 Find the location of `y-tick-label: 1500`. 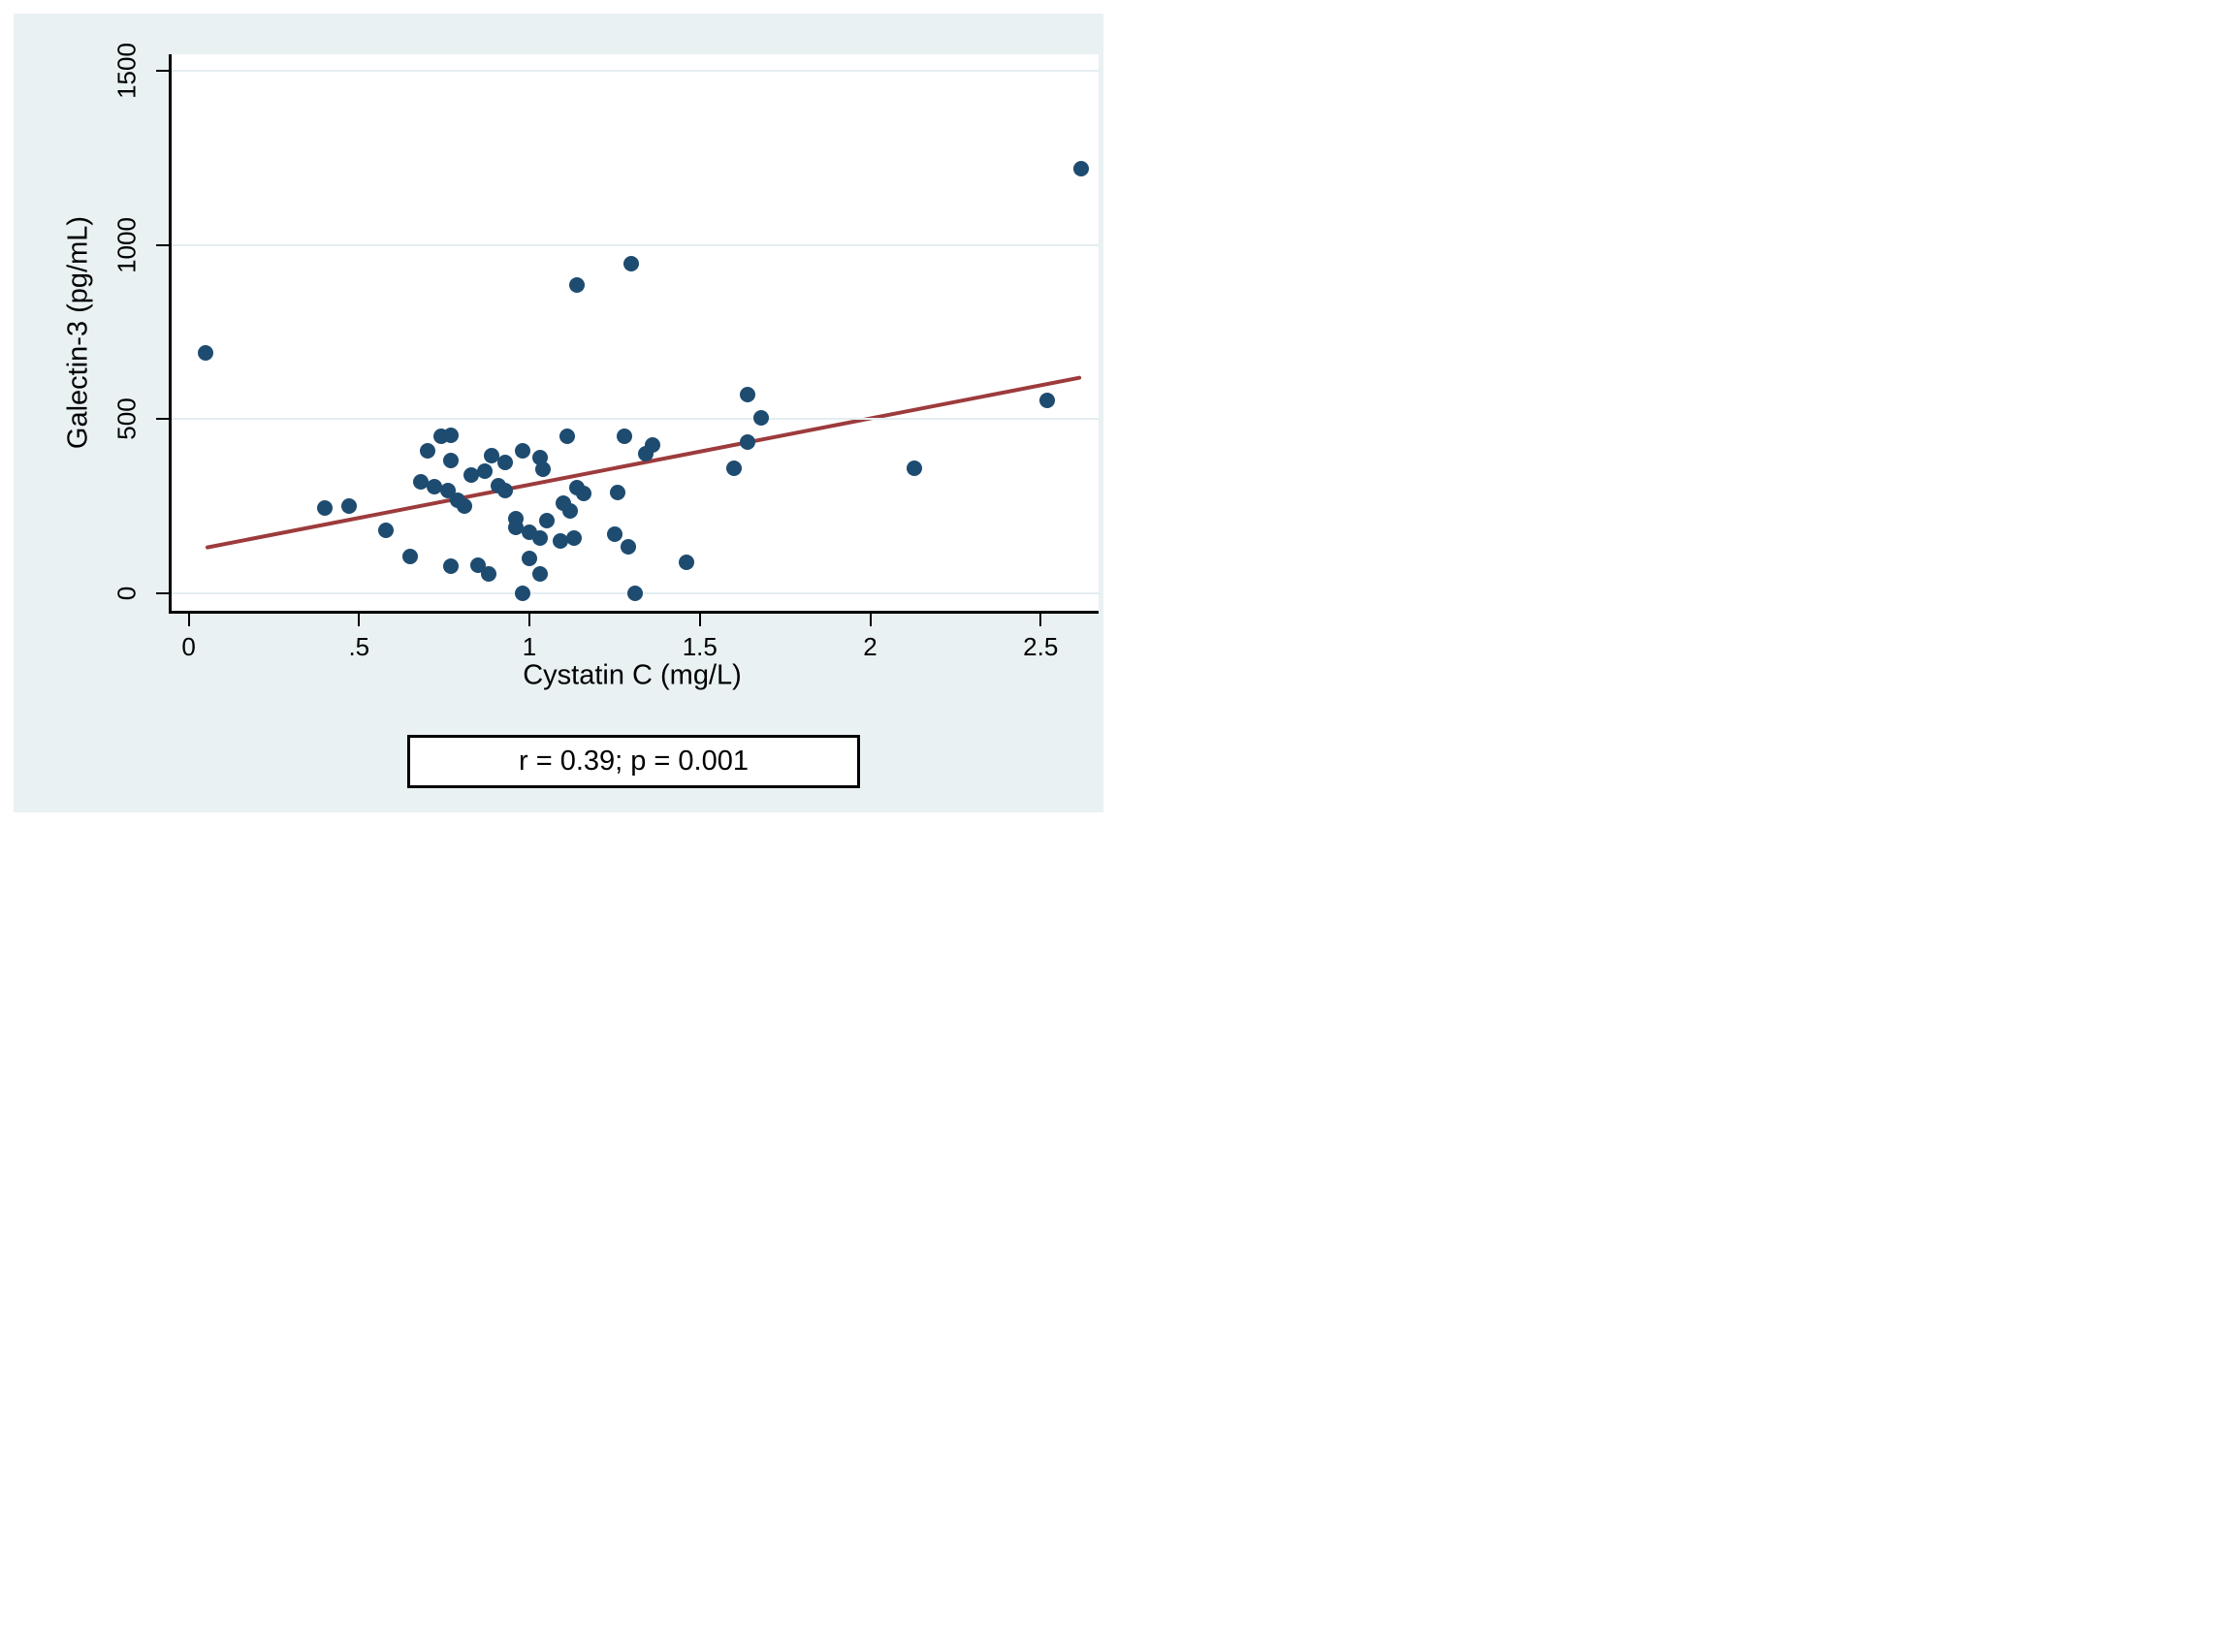

y-tick-label: 1500 is located at coordinates (127, 71).